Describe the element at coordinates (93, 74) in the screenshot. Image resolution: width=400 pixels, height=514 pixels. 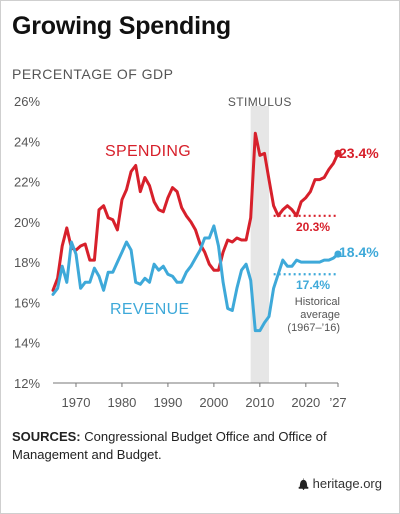
I see `chart-subtitle: PERCENTAGE OF GDP` at that location.